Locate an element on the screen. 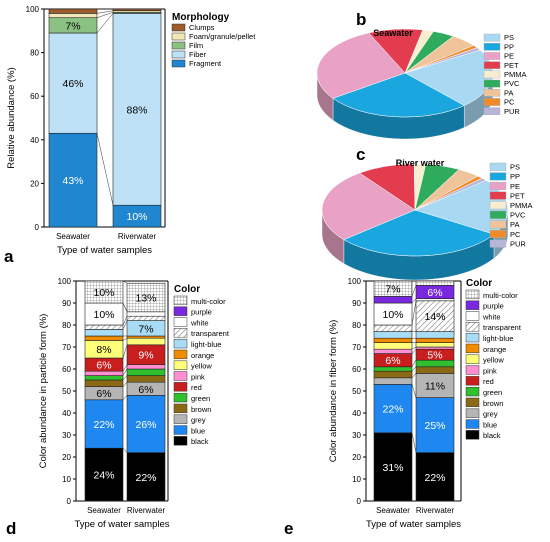 This screenshot has width=550, height=542. x-axis-title: Type of water samples is located at coordinates (121, 524).